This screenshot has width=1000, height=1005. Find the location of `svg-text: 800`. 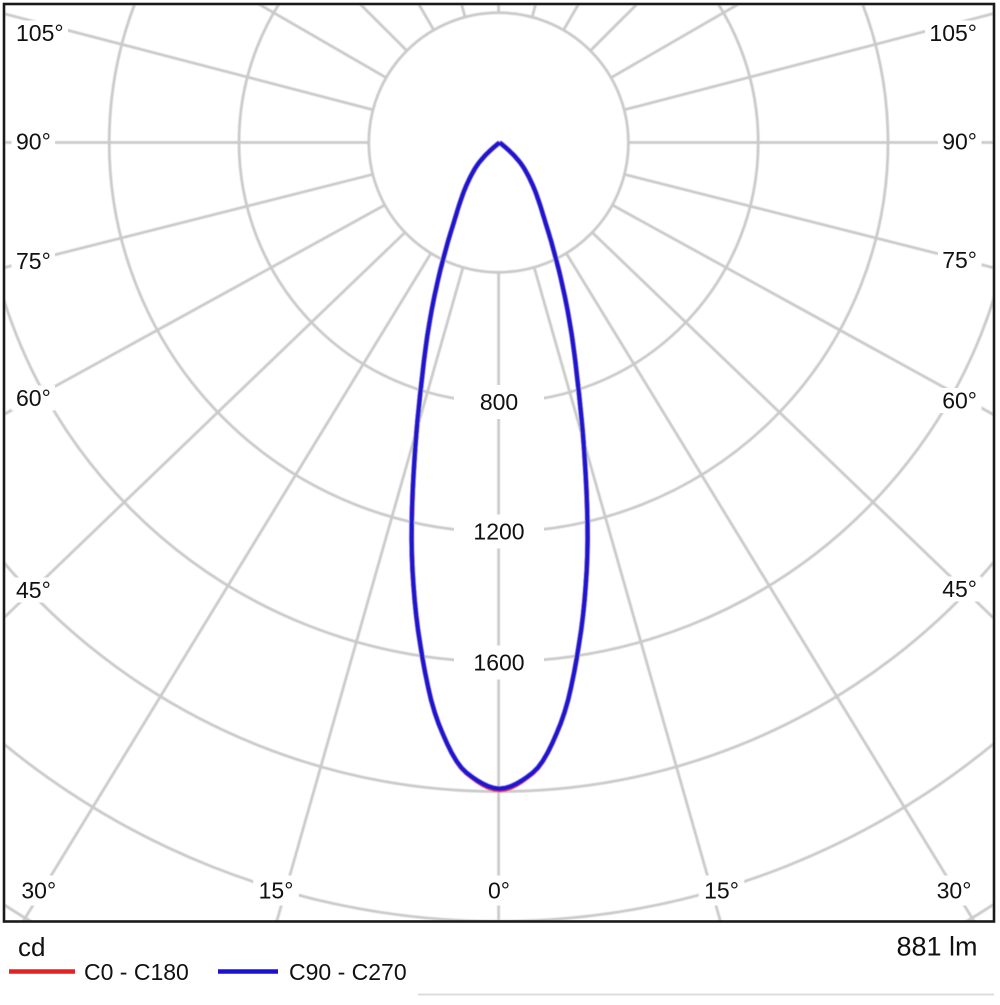

svg-text: 800 is located at coordinates (499, 402).